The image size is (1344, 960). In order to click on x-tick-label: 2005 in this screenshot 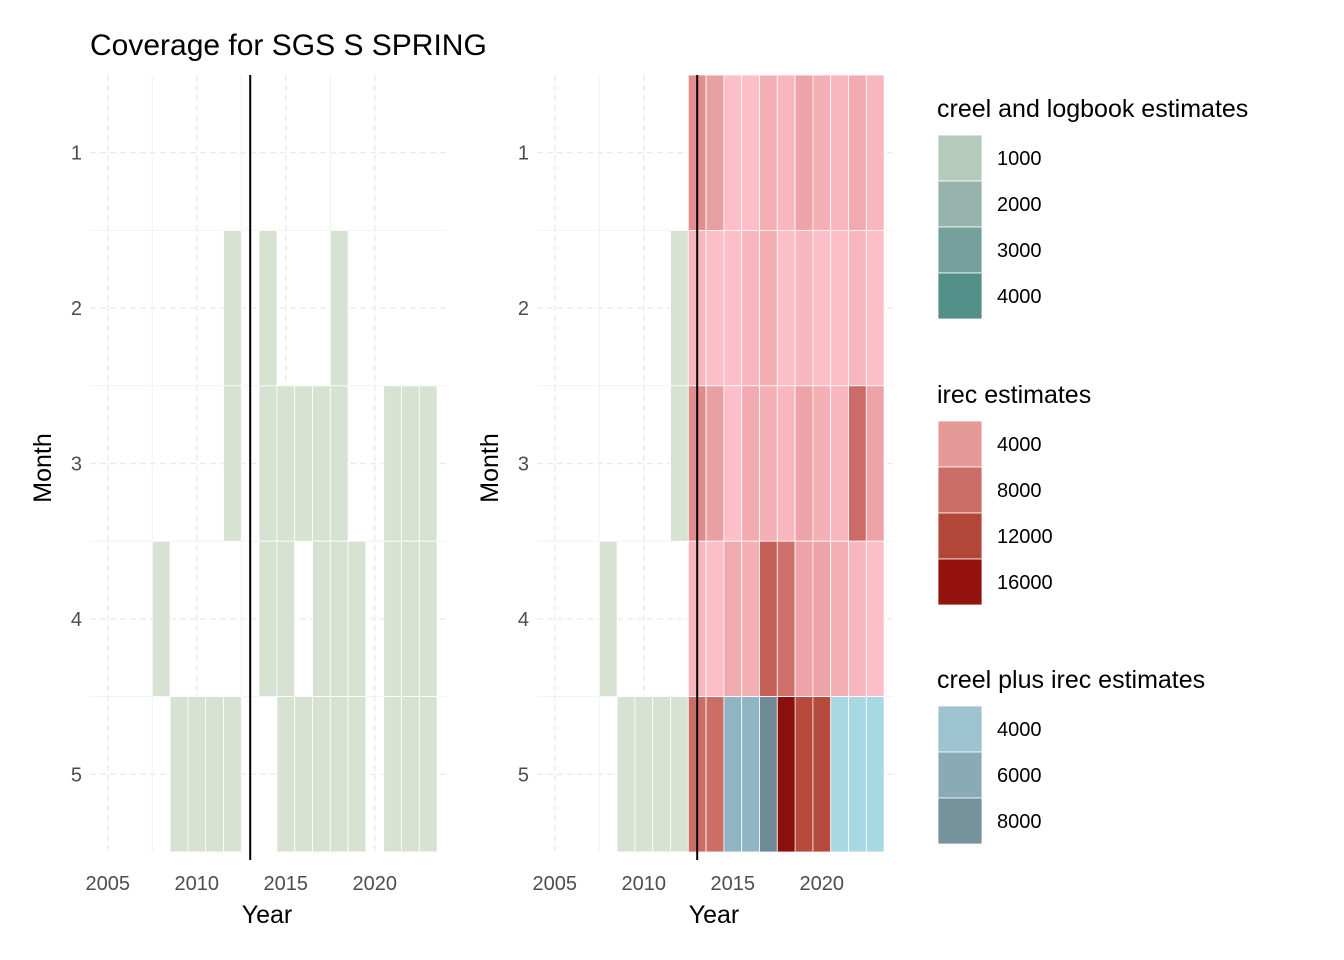, I will do `click(555, 884)`.